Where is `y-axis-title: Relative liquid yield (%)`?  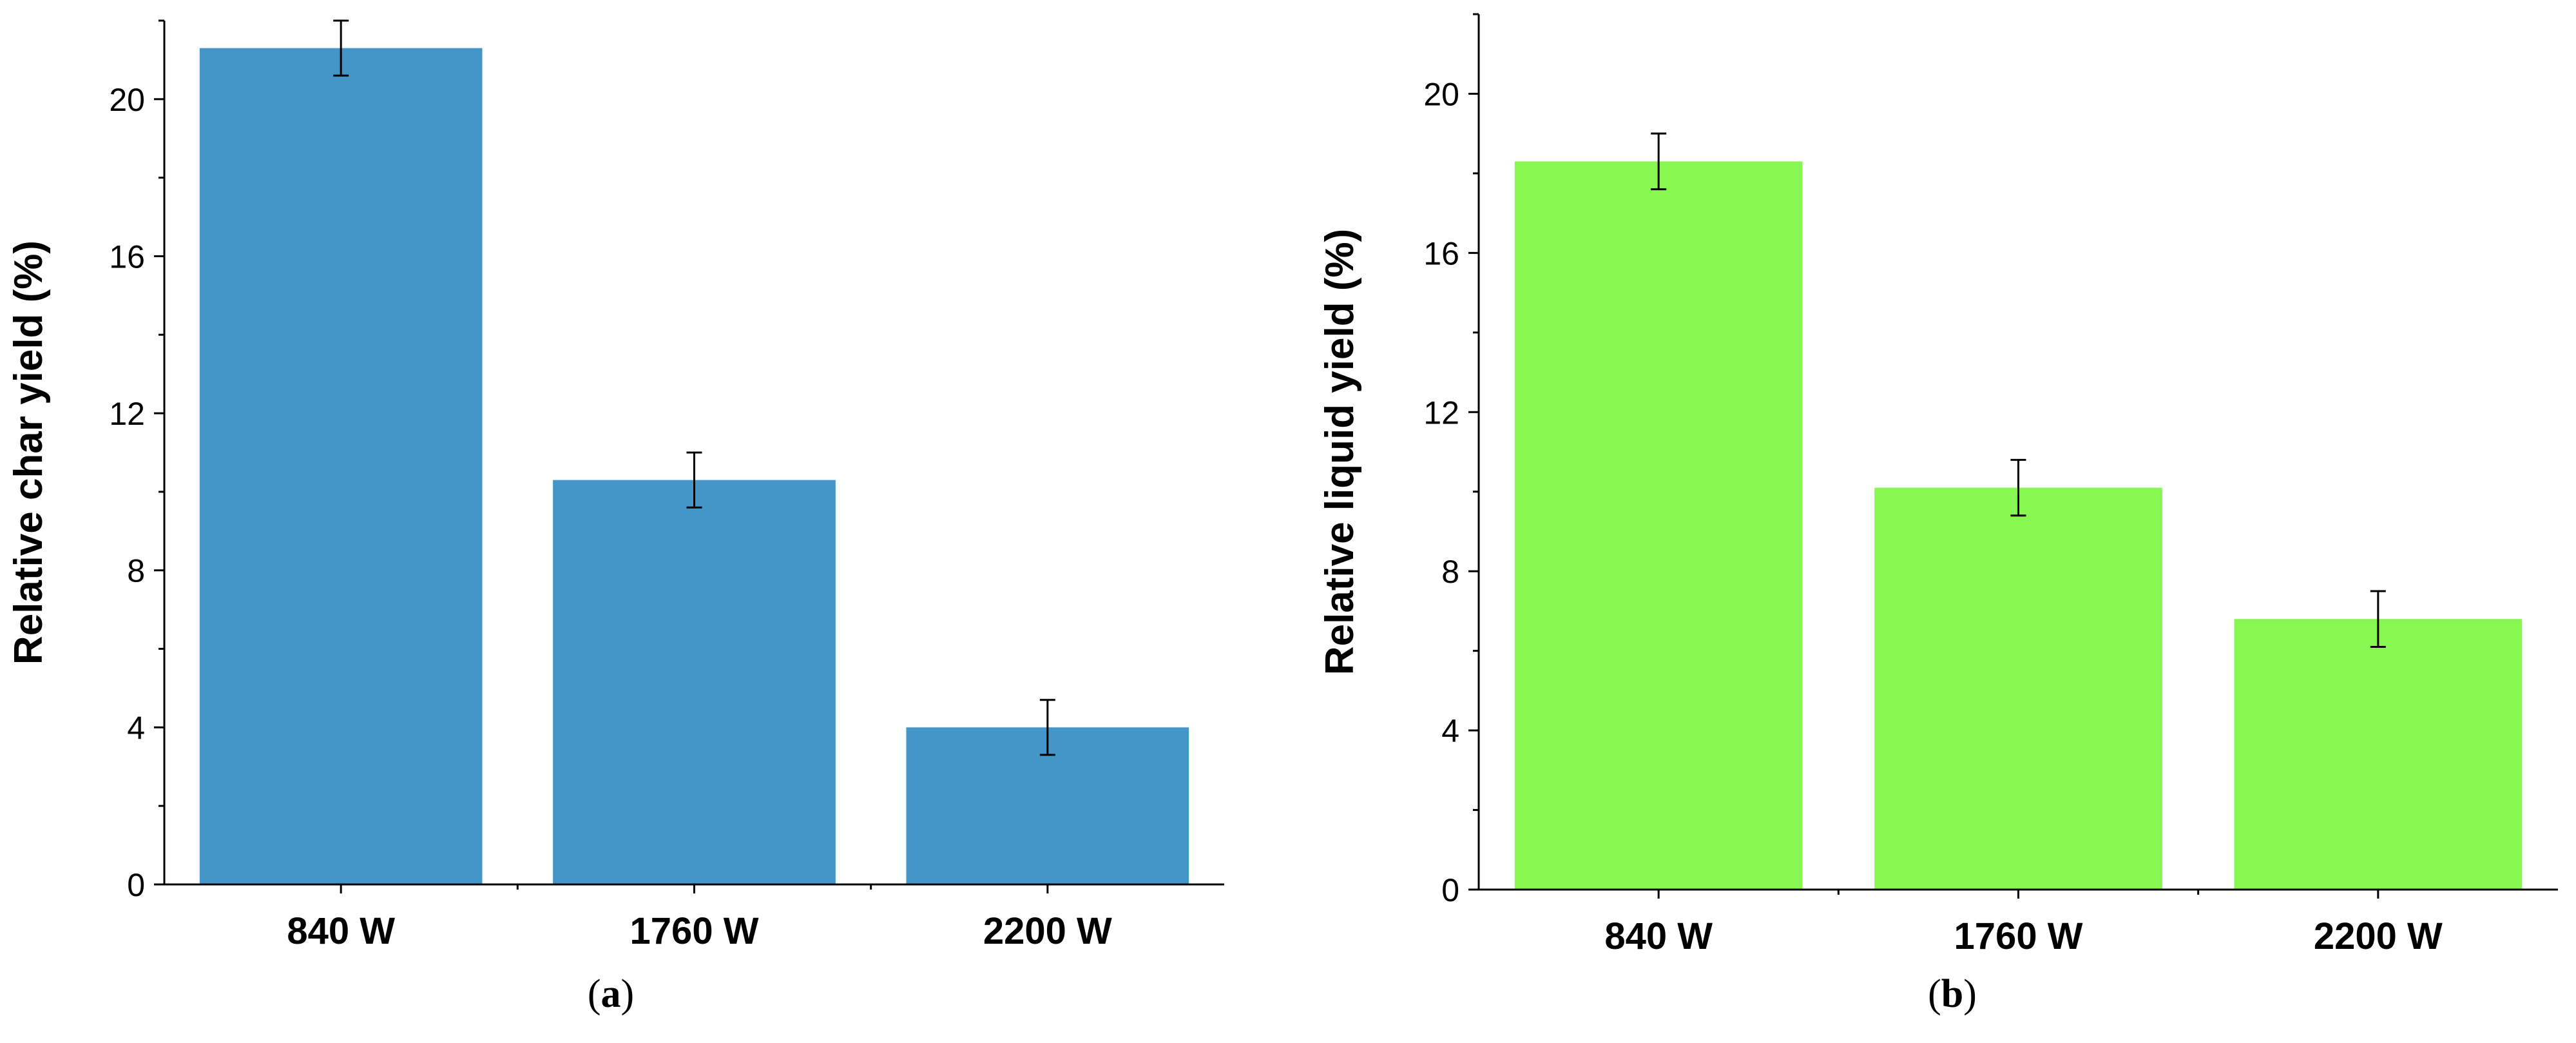 y-axis-title: Relative liquid yield (%) is located at coordinates (1340, 452).